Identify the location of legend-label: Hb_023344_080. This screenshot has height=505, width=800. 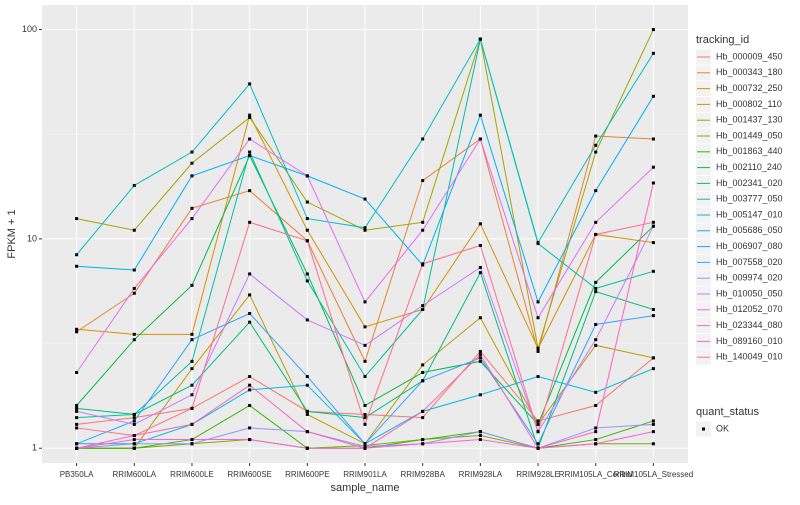
(749, 325).